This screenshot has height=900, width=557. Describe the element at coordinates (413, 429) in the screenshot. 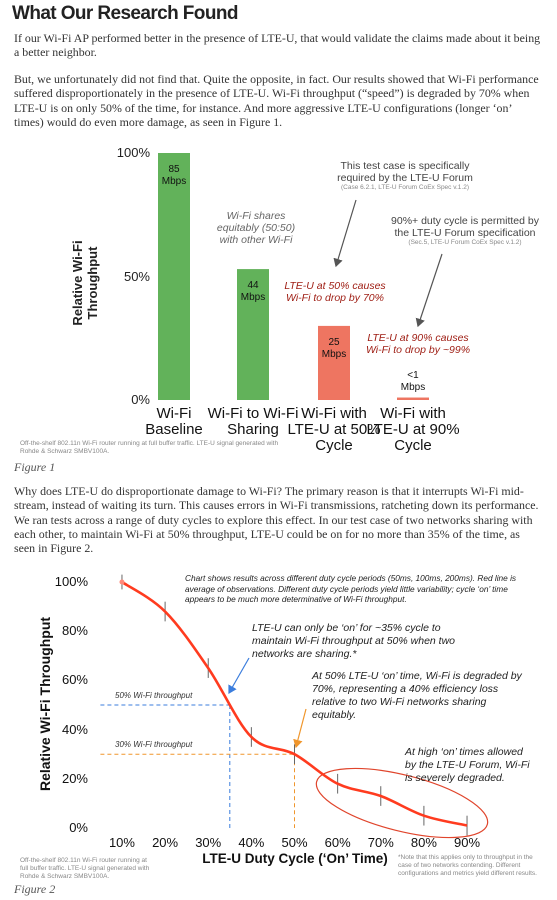

I see `x-tick-label: Wi-Fi with LTE-U at 90% Cycle` at that location.